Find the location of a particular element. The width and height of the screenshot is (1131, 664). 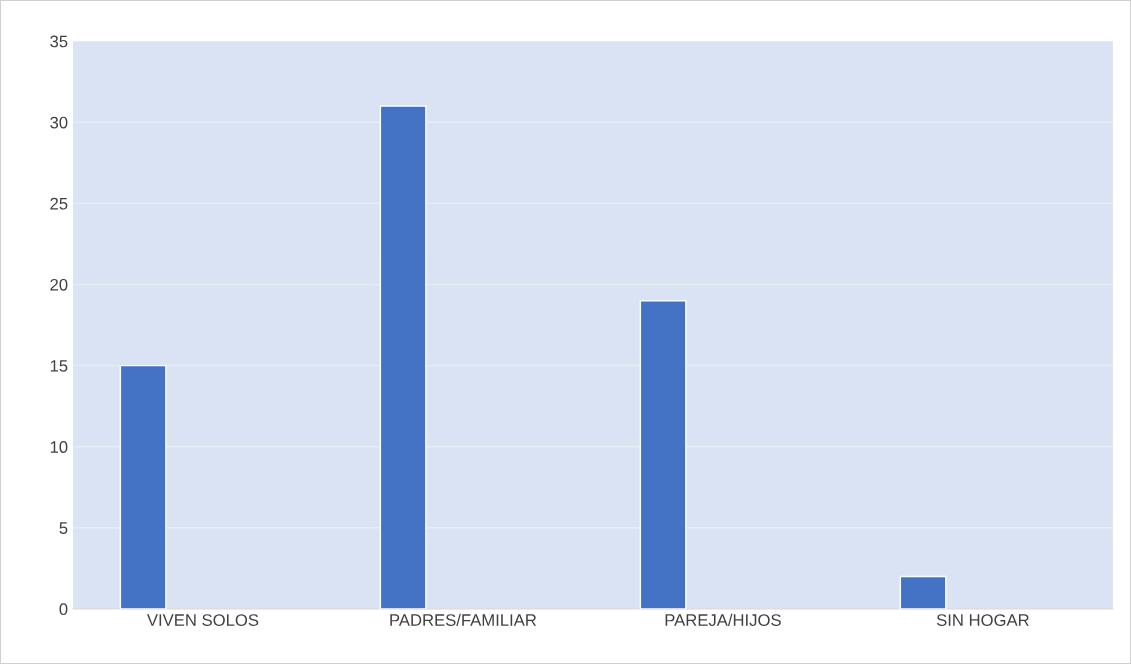

x-tick-label: PAREJA/HIJOS is located at coordinates (723, 619).